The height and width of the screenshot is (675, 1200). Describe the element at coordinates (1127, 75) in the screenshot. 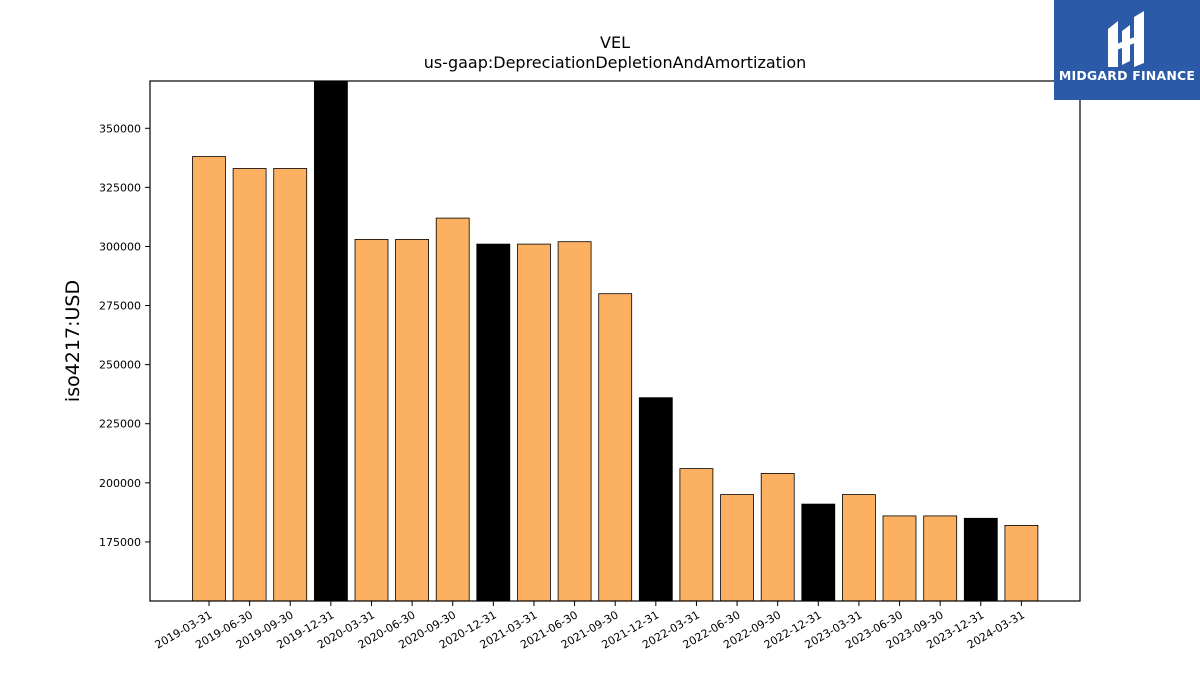

I see `logo-text: MIDGARD FINANCE` at that location.